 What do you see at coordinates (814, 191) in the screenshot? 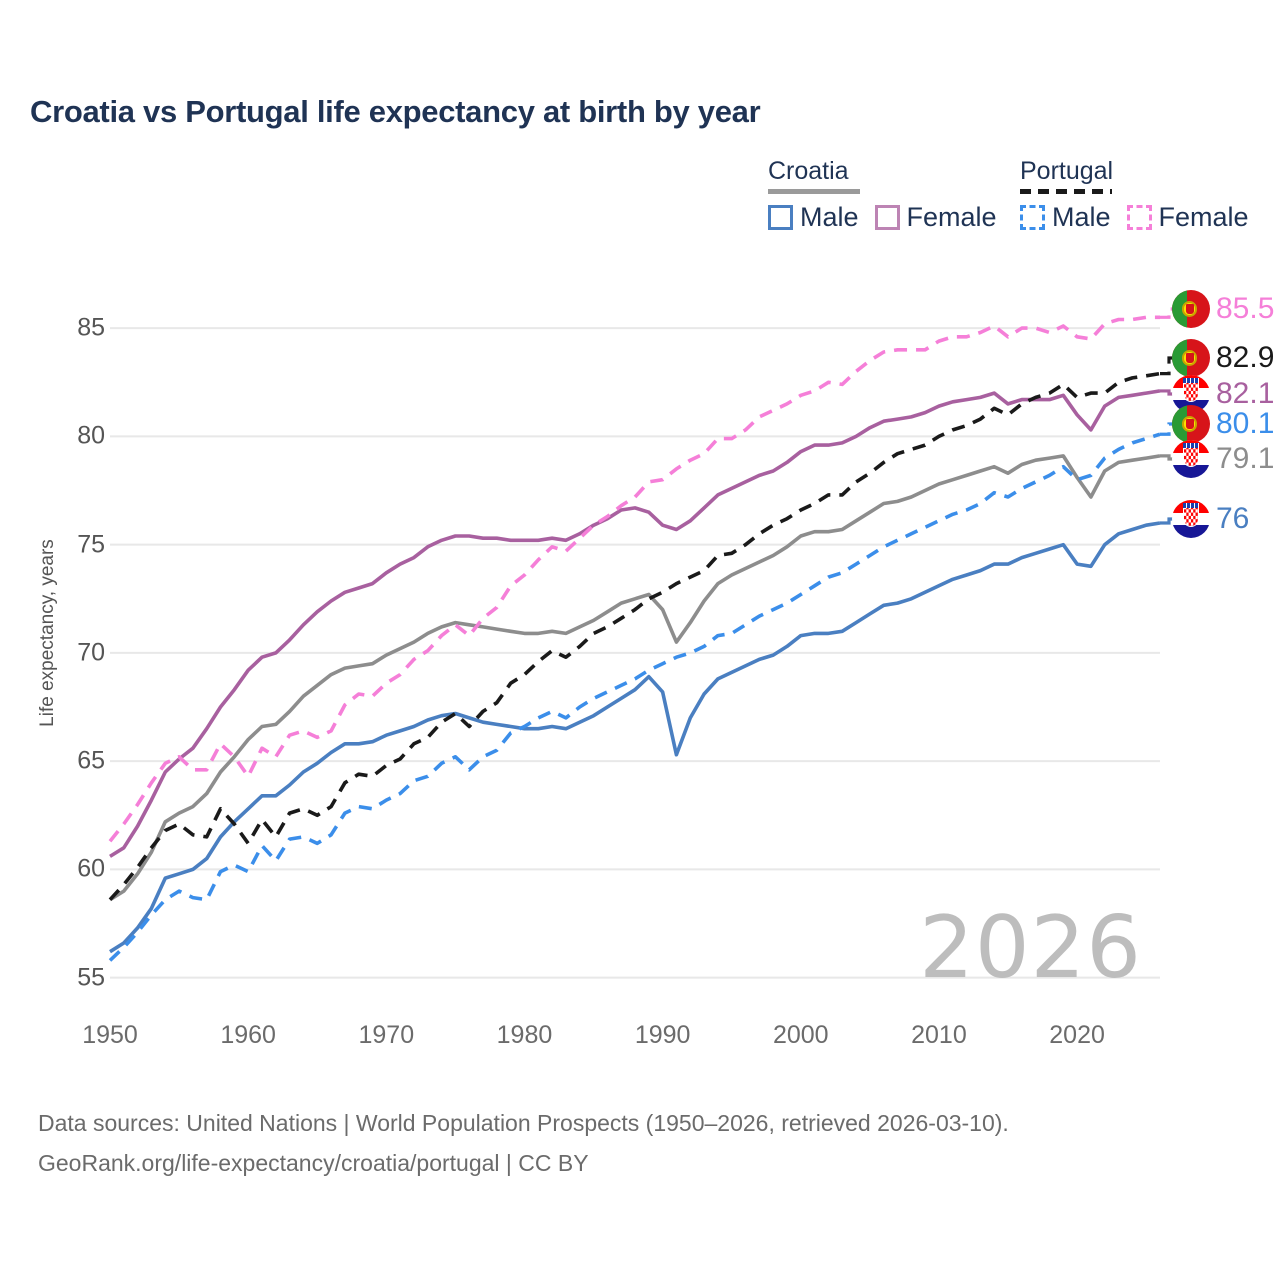
I see `legend-croatia-line-style` at bounding box center [814, 191].